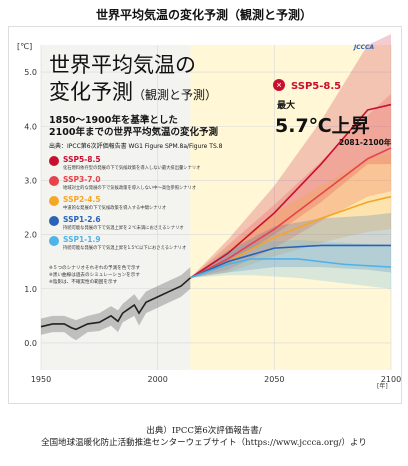  I want to click on y-tick-label-5: 5.0, so click(30, 72).